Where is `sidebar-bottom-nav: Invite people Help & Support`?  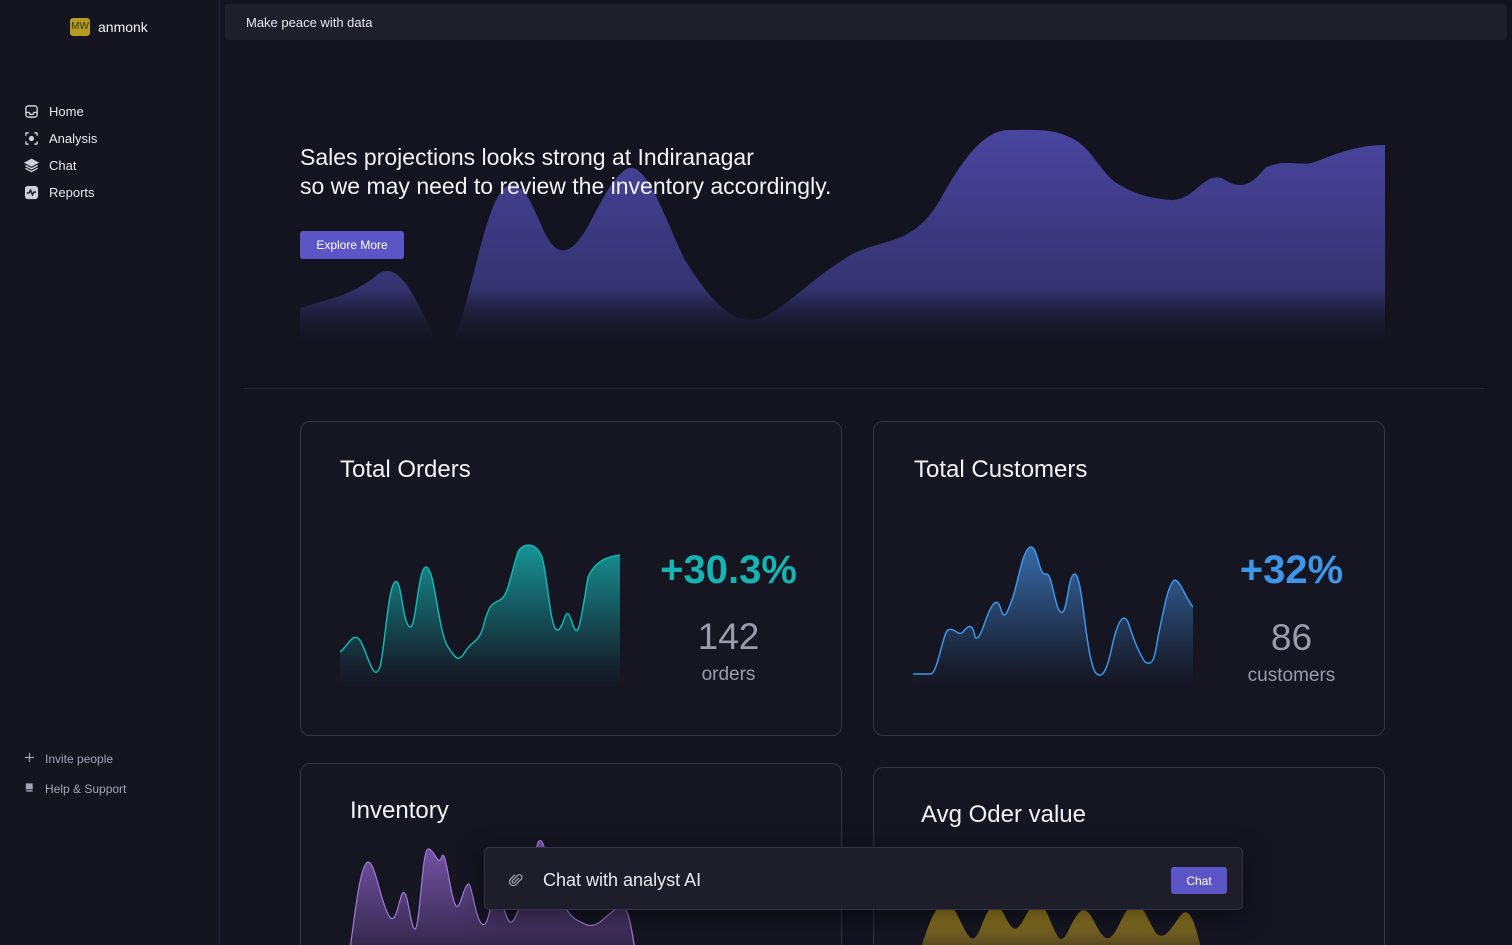 sidebar-bottom-nav: Invite people Help & Support is located at coordinates (75, 774).